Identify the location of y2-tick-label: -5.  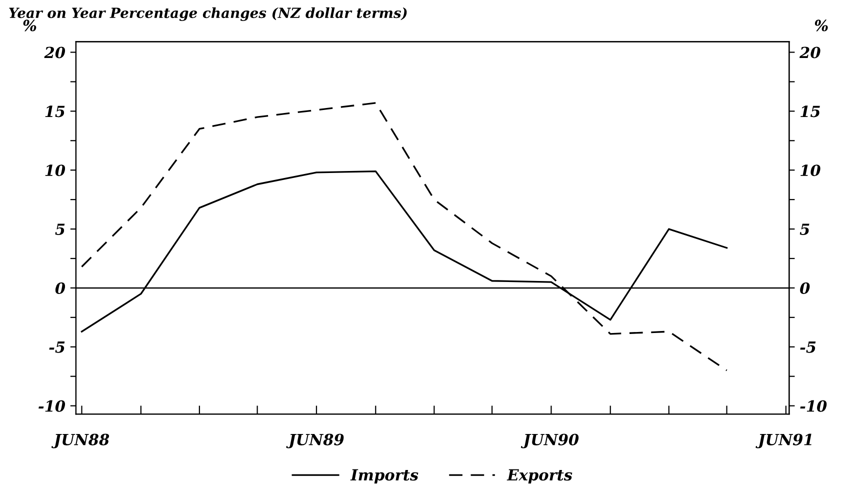
(808, 347).